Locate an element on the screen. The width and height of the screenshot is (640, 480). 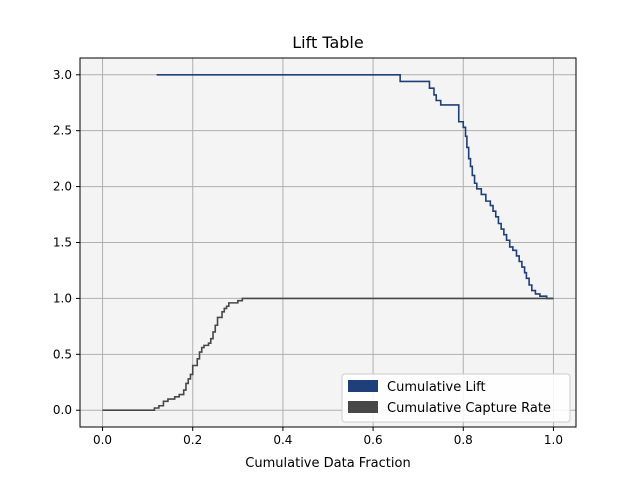
y-tick-label: 1.5 is located at coordinates (62, 243).